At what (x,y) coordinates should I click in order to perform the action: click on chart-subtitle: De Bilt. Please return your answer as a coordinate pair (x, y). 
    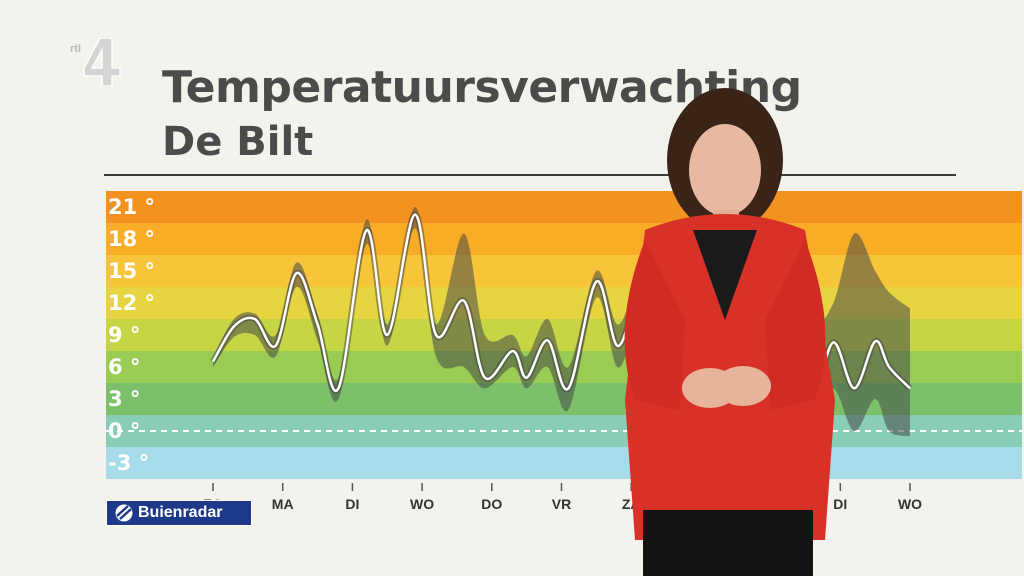
    Looking at the image, I should click on (238, 142).